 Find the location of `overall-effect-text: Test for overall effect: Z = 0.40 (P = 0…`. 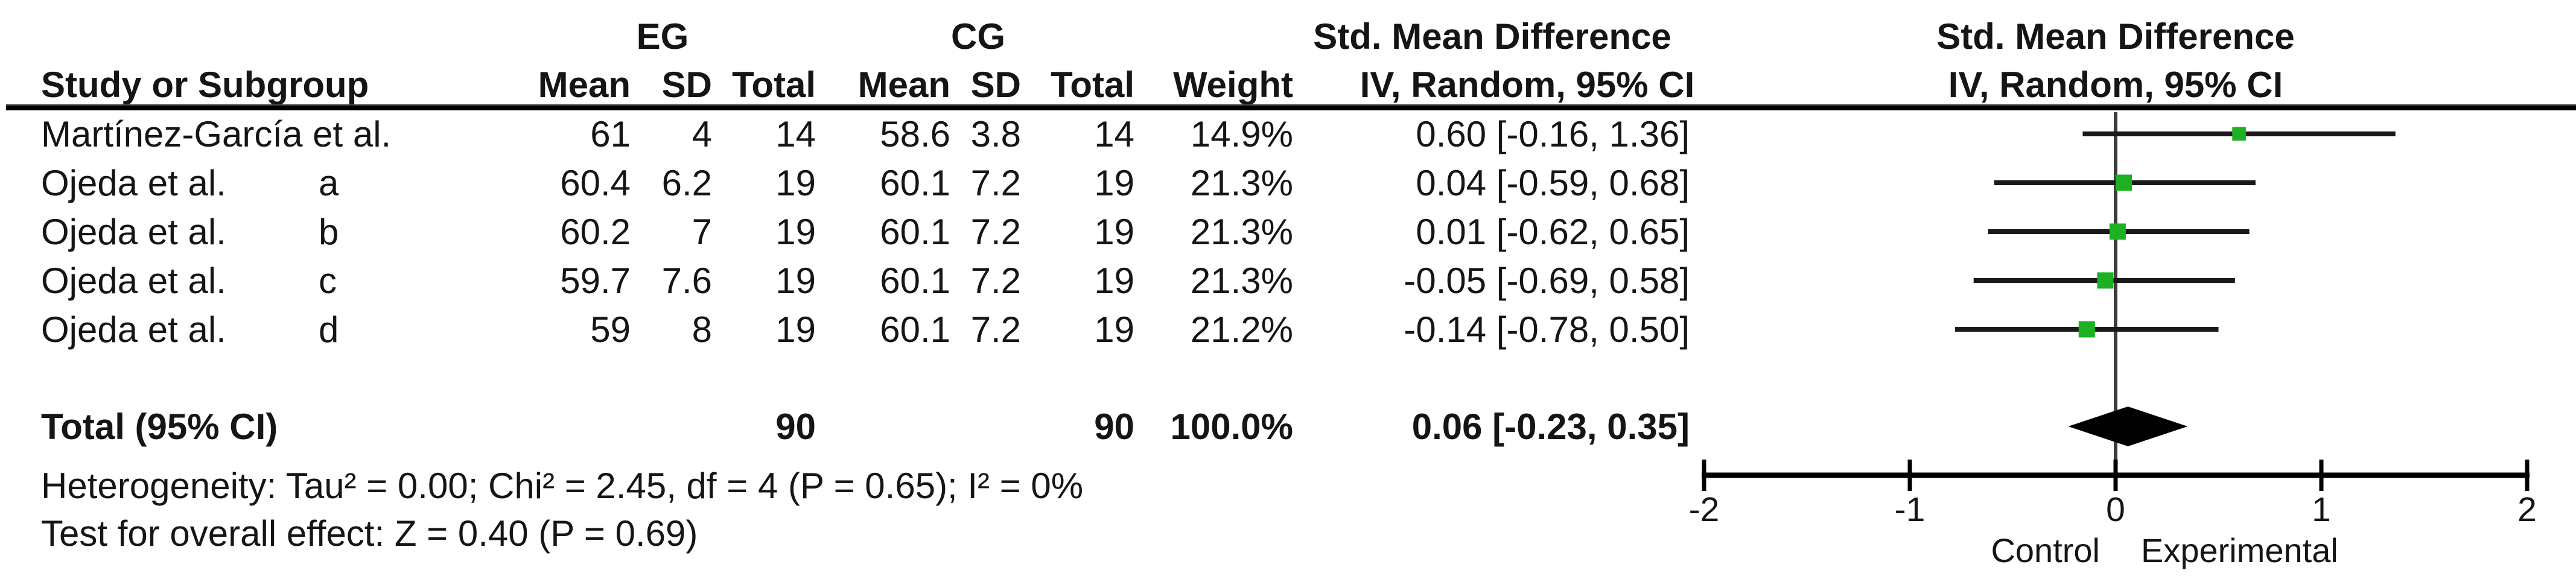

overall-effect-text: Test for overall effect: Z = 0.40 (P = 0… is located at coordinates (369, 533).